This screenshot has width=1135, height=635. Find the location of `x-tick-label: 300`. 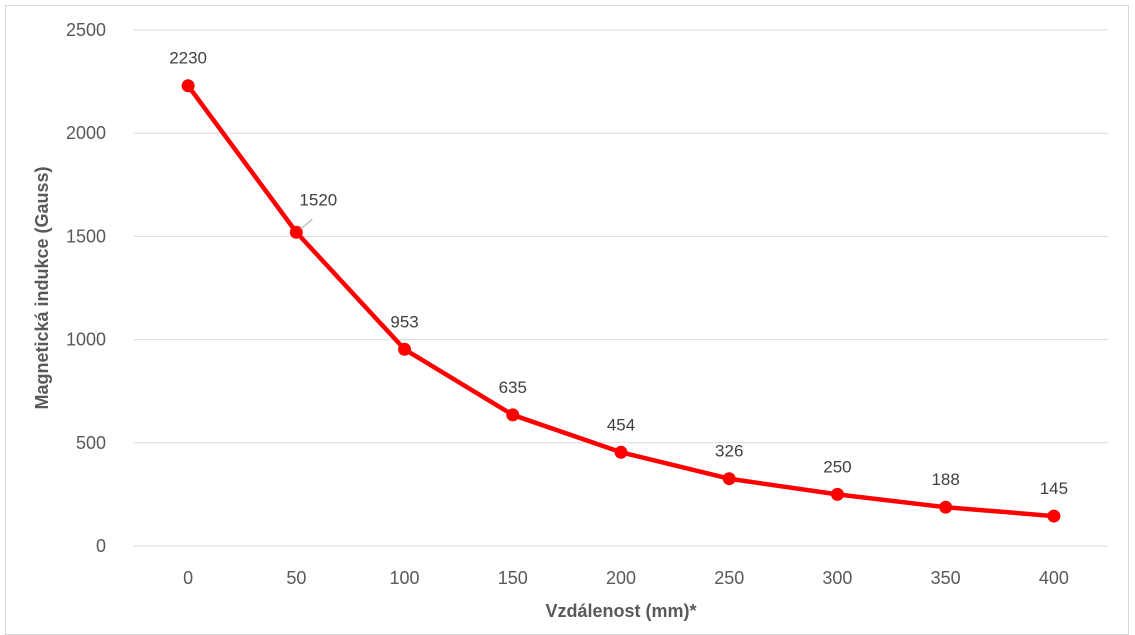

x-tick-label: 300 is located at coordinates (837, 578).